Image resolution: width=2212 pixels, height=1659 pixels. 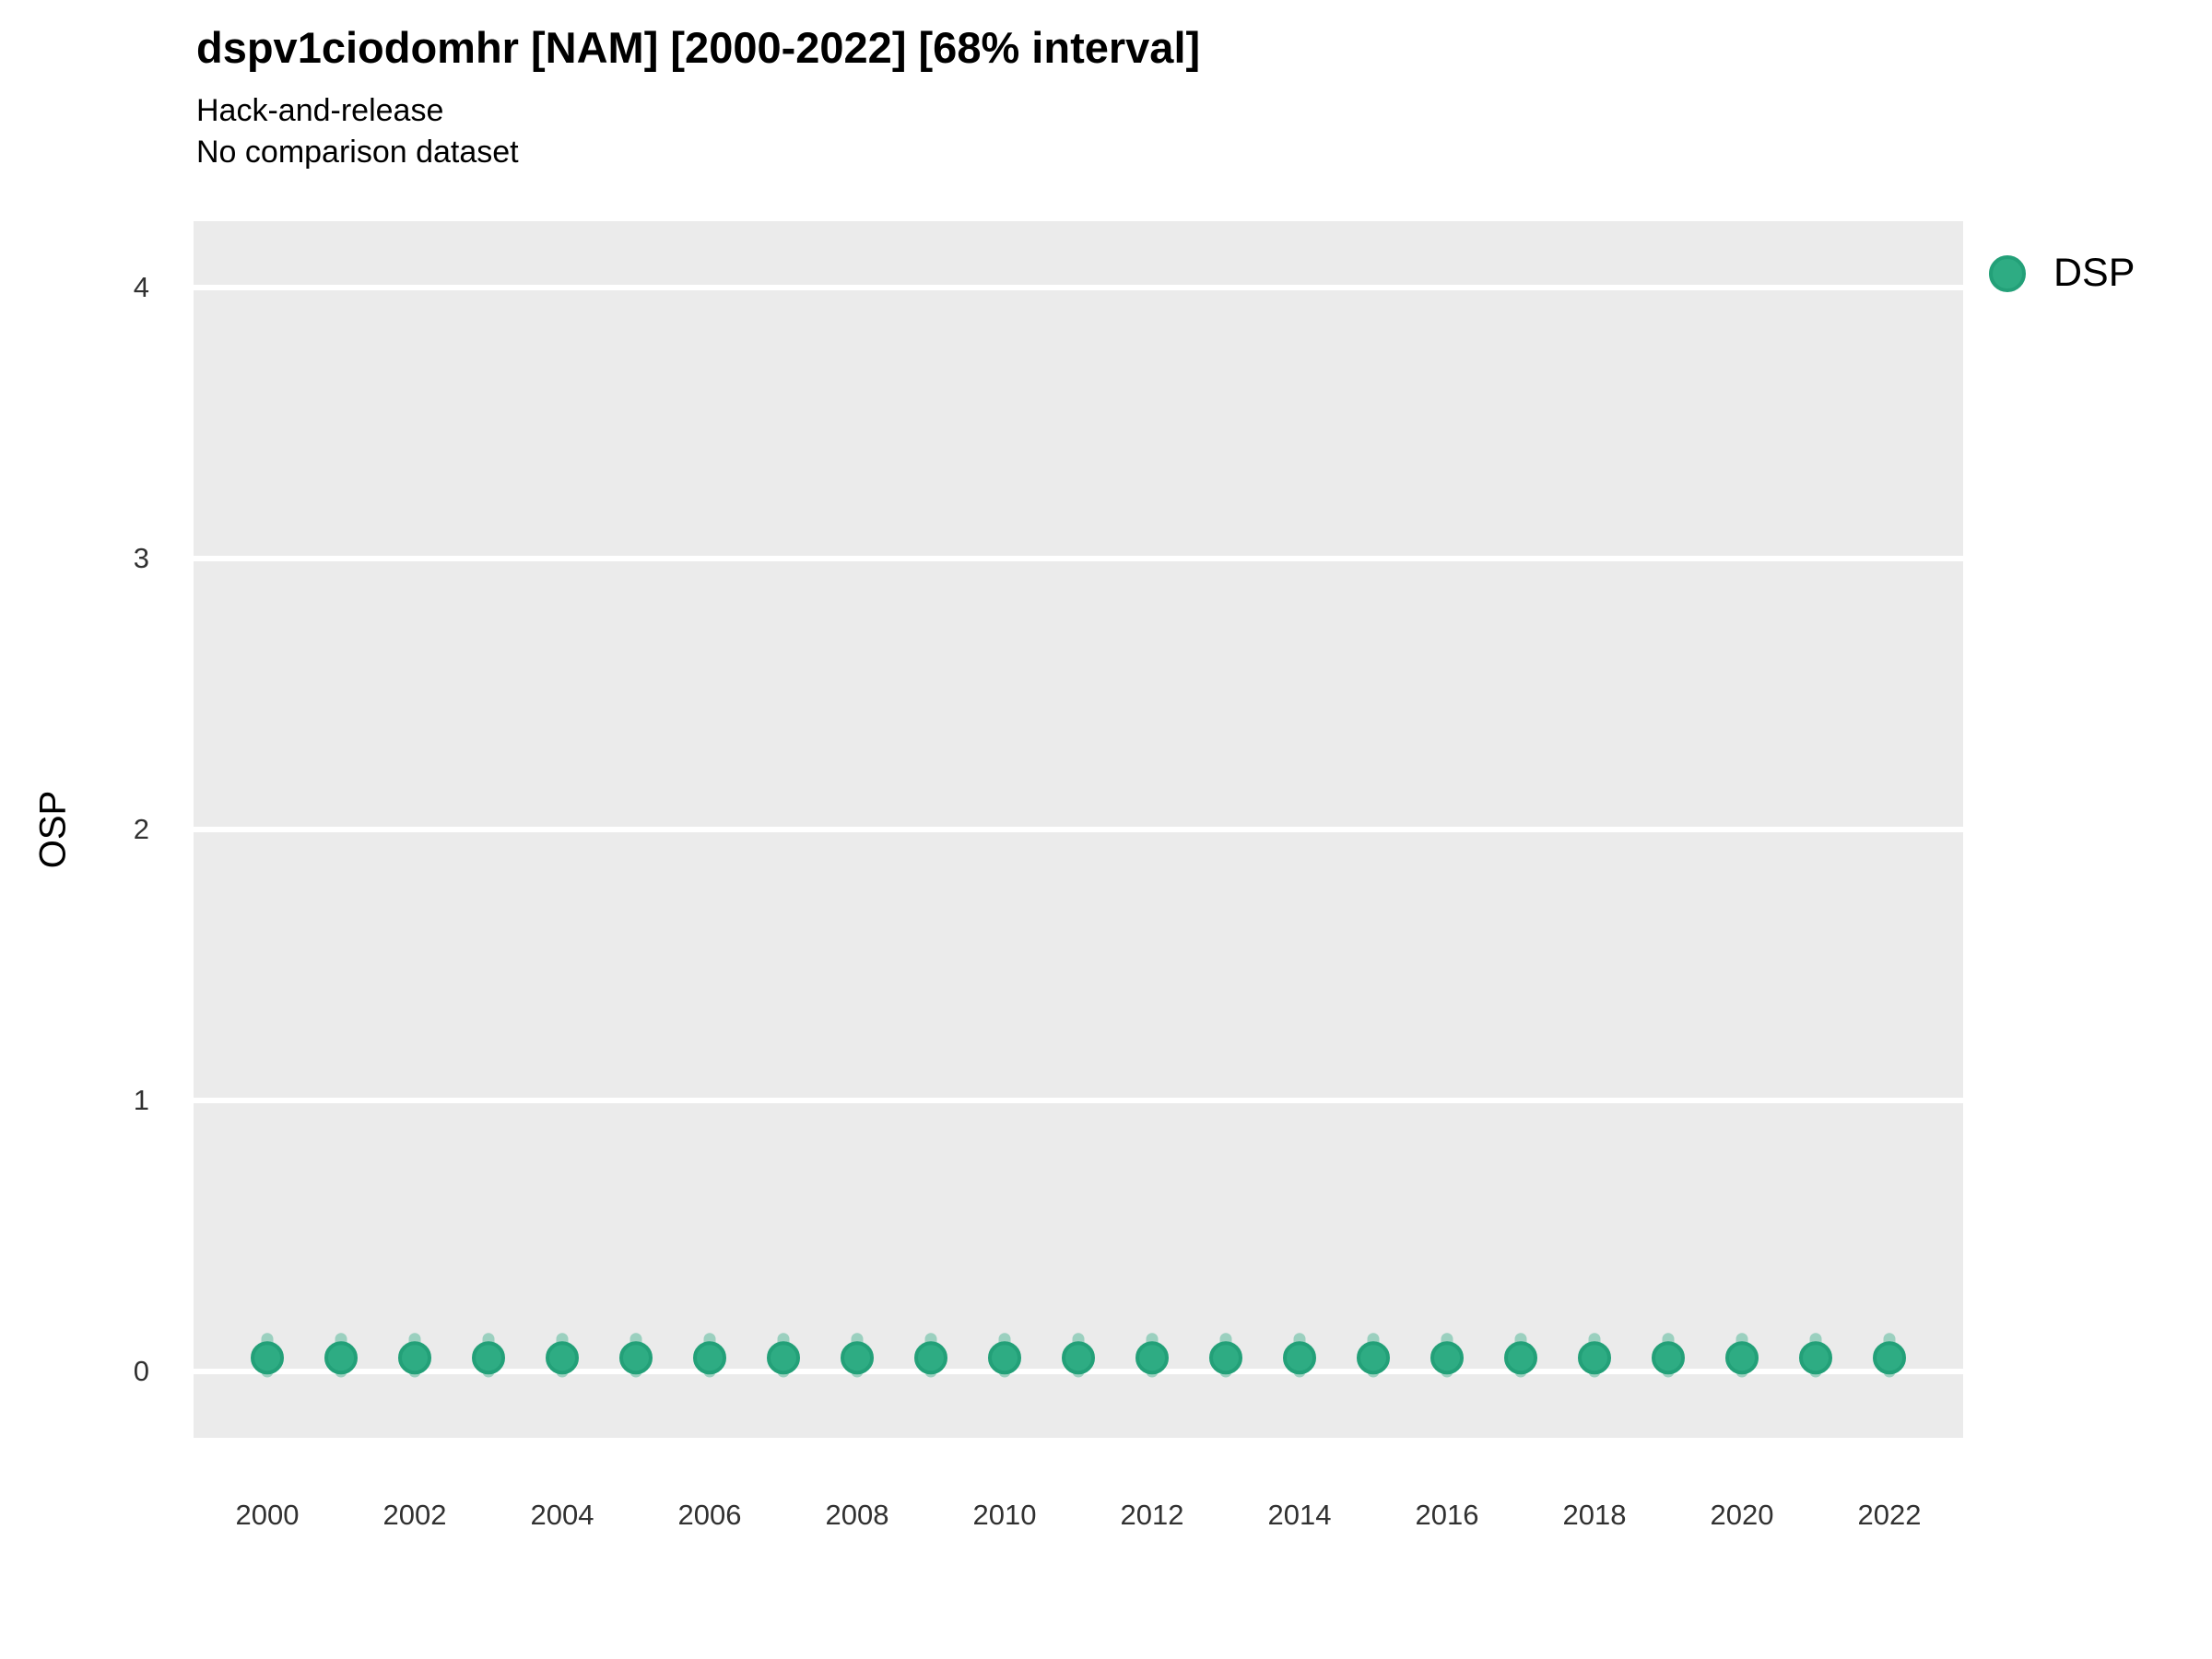 What do you see at coordinates (357, 152) in the screenshot?
I see `chart-subtitle-line2: No comparison dataset` at bounding box center [357, 152].